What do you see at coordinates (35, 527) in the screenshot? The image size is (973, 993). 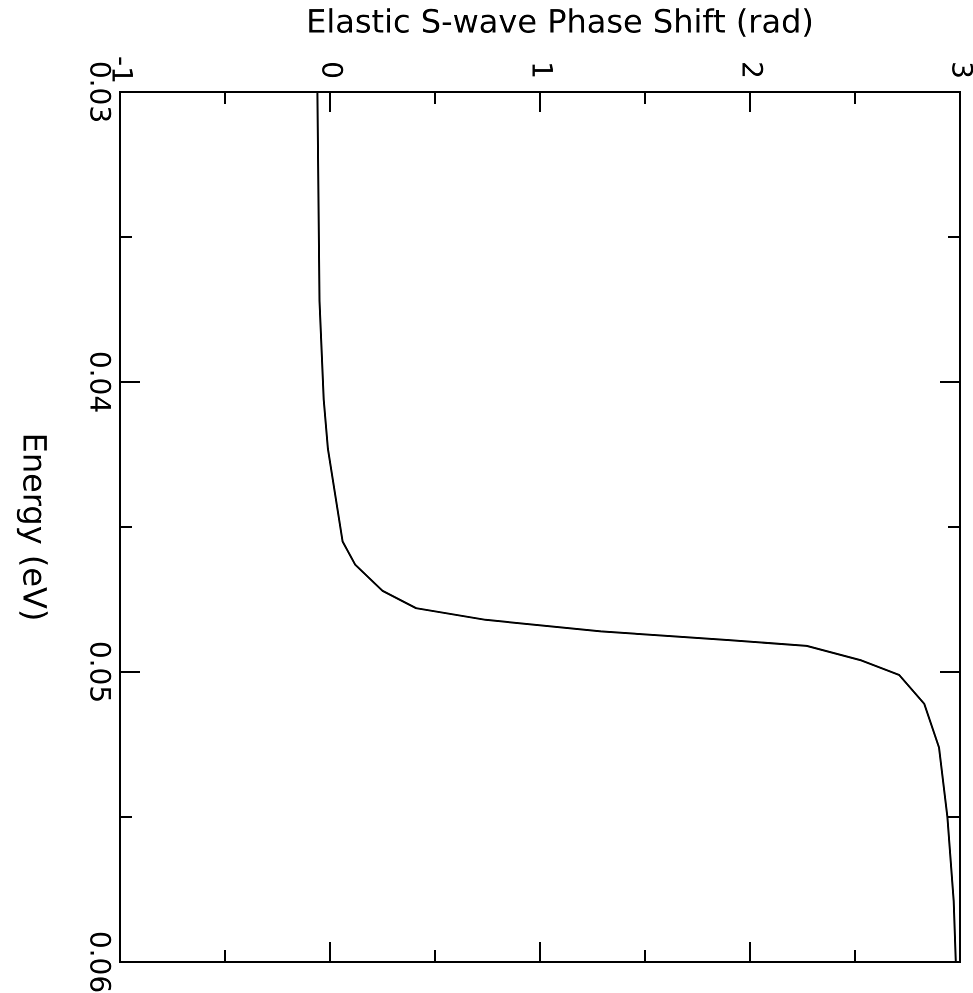 I see `y-axis-title: Energy (eV)` at bounding box center [35, 527].